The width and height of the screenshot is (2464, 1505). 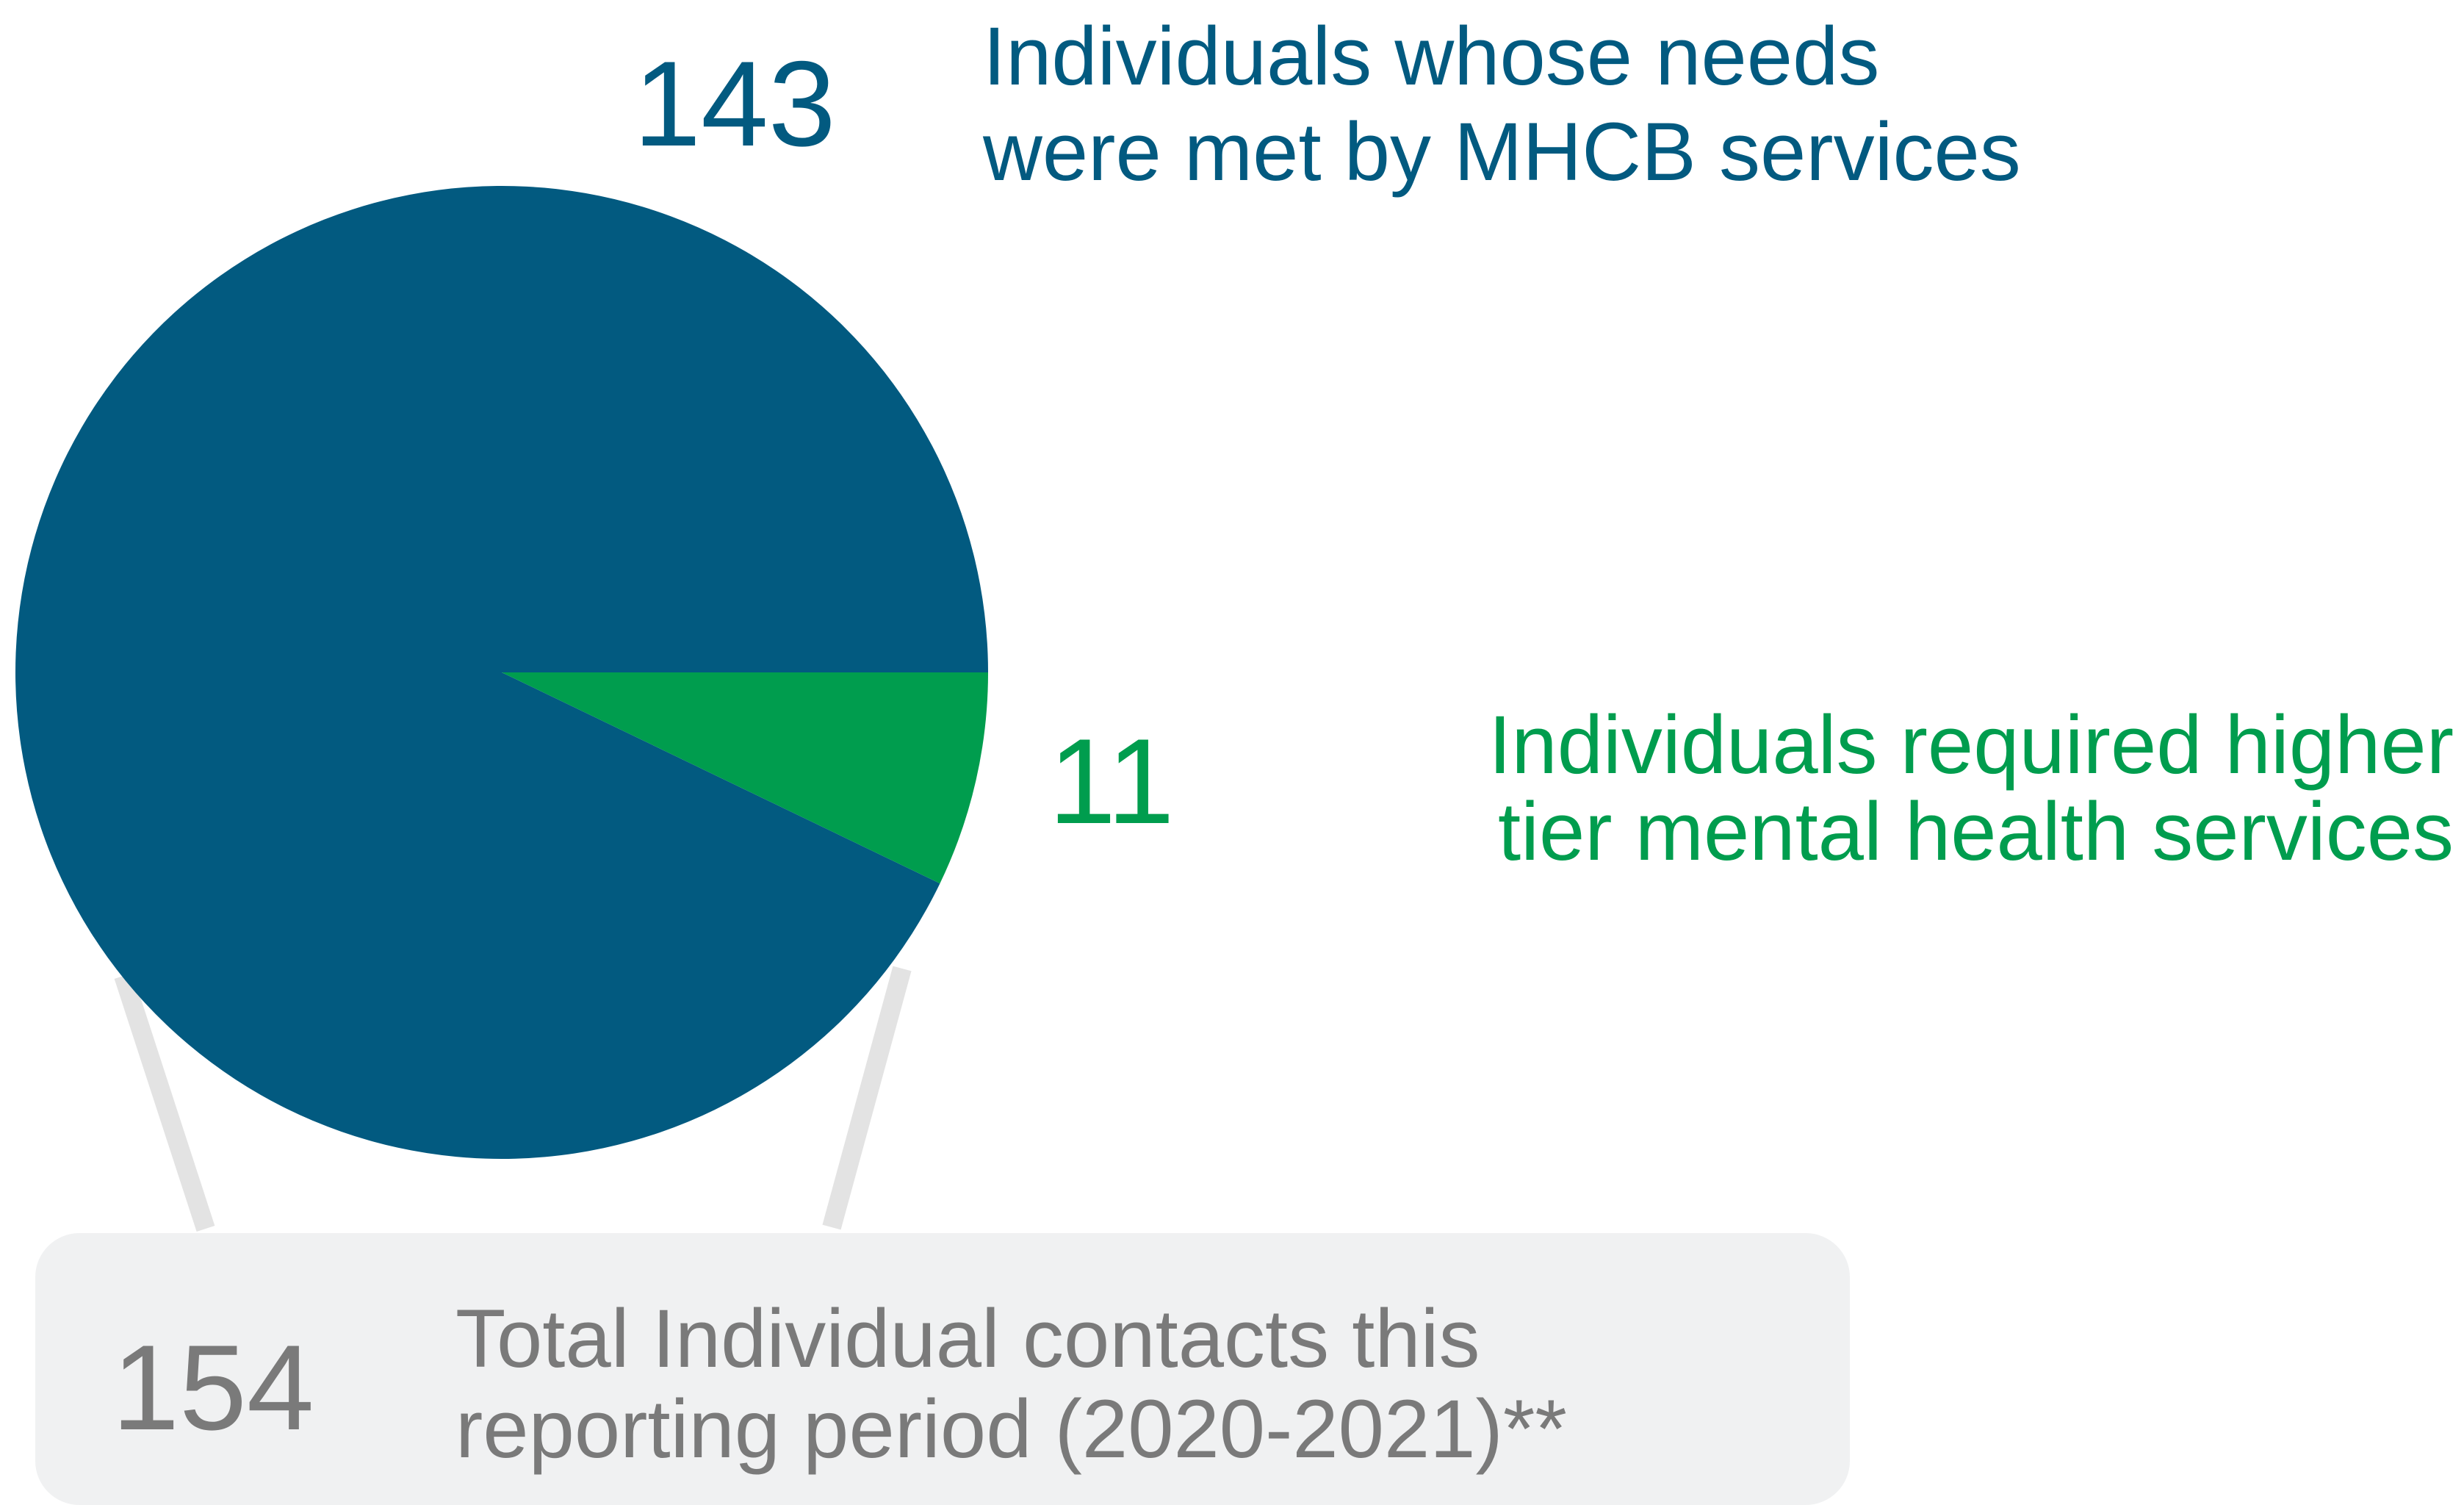 What do you see at coordinates (164, 1102) in the screenshot?
I see `connector-line-left` at bounding box center [164, 1102].